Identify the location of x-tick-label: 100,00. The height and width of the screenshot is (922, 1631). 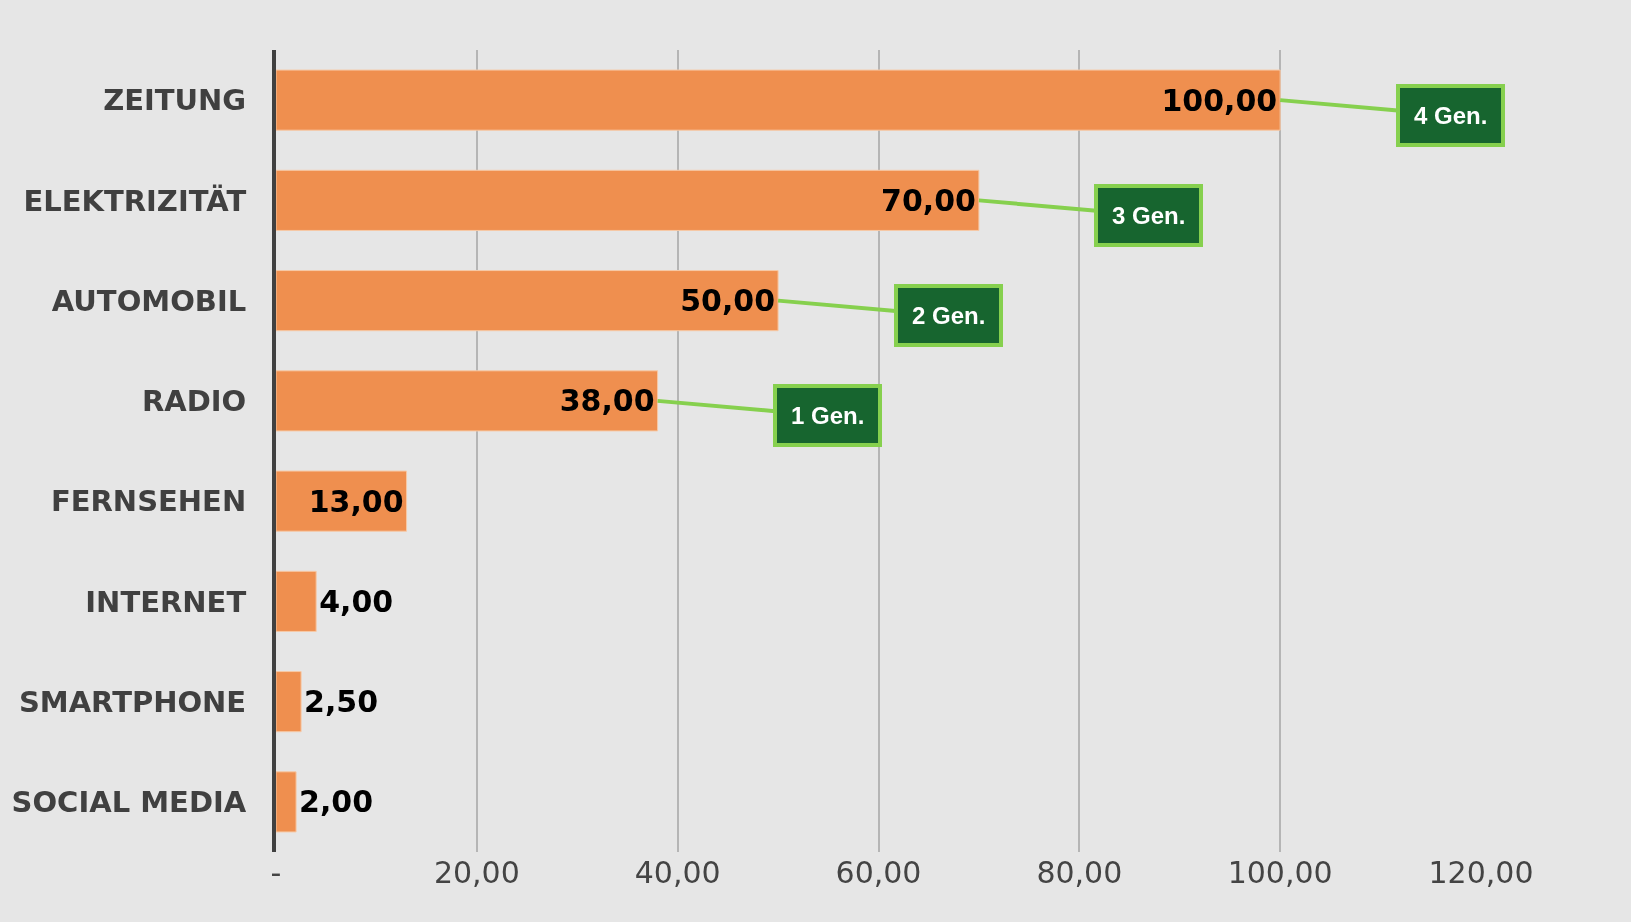
(1280, 872).